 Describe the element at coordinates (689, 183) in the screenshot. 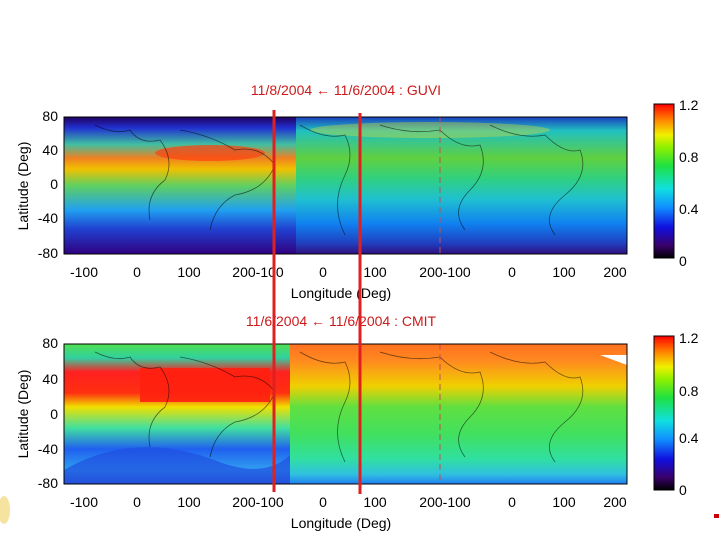

I see `top-colorbar-ticks: 1.2 0.8 0.4 0` at that location.